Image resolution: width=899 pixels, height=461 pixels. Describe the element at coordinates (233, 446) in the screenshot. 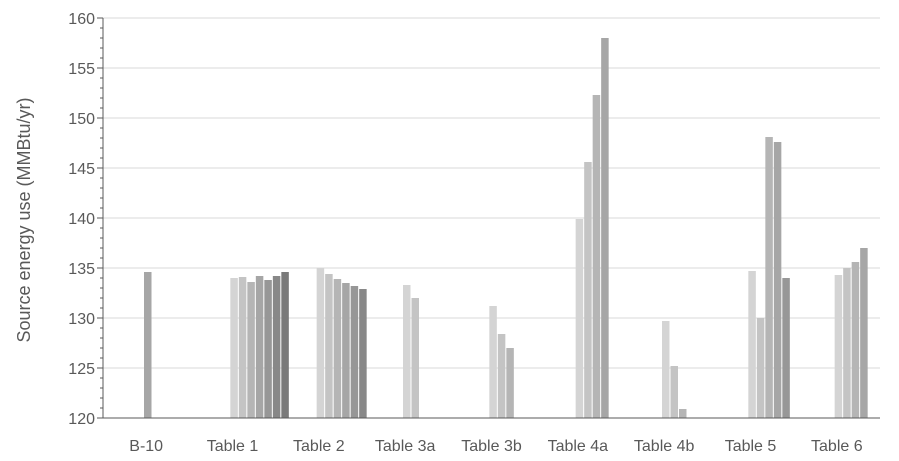

I see `x-tick-label: Table 1` at that location.